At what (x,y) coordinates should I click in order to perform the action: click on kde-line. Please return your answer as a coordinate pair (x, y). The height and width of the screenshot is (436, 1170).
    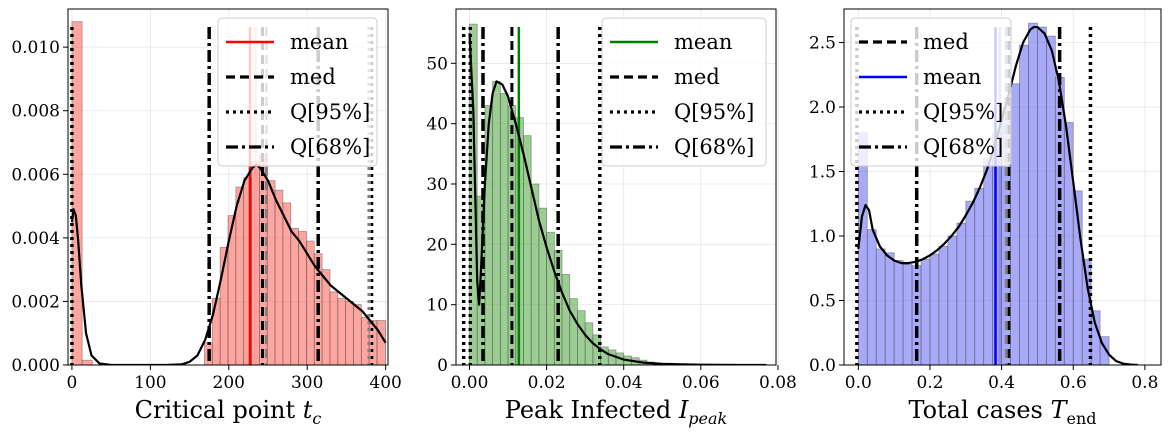
    Looking at the image, I should click on (228, 264).